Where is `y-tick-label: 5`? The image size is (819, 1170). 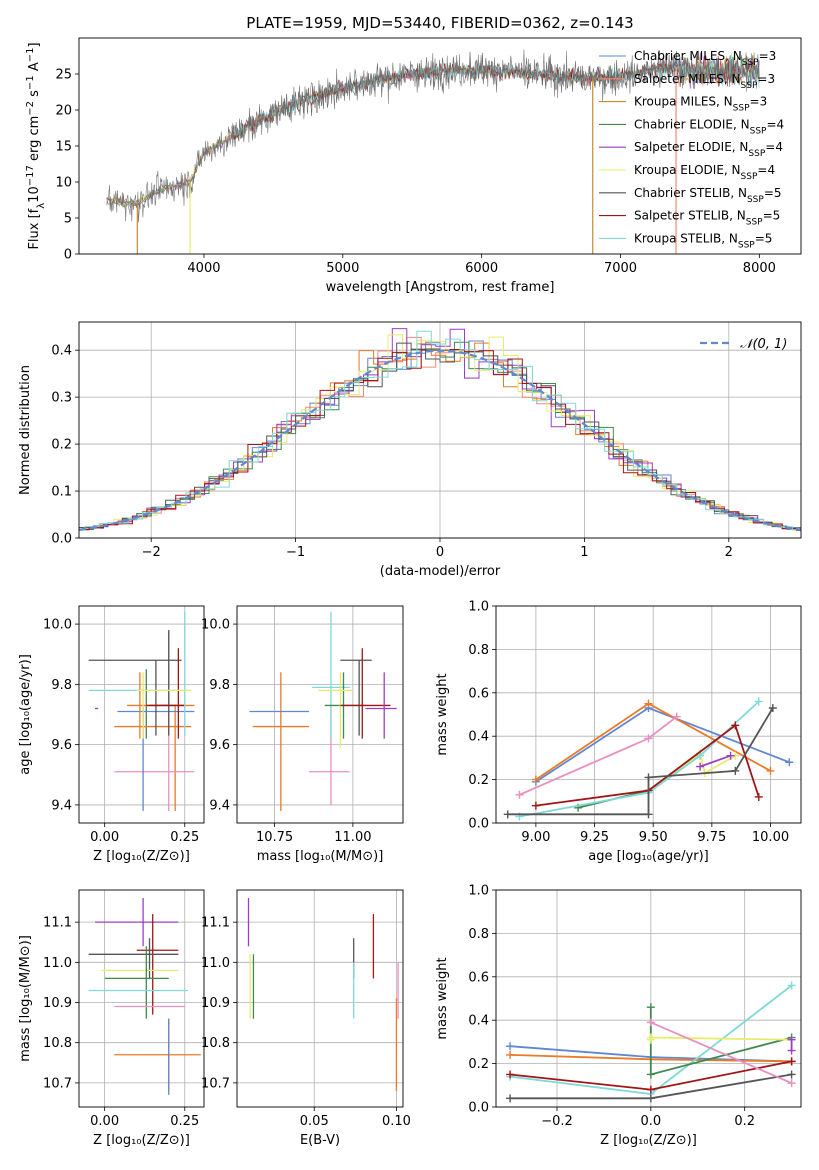
y-tick-label: 5 is located at coordinates (68, 219).